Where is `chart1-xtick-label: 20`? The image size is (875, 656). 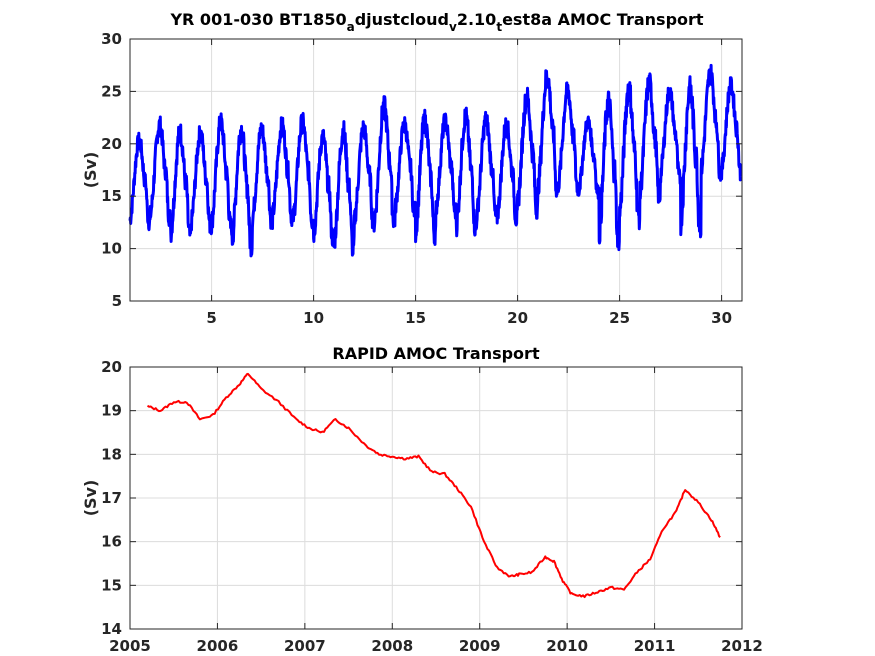 chart1-xtick-label: 20 is located at coordinates (517, 318).